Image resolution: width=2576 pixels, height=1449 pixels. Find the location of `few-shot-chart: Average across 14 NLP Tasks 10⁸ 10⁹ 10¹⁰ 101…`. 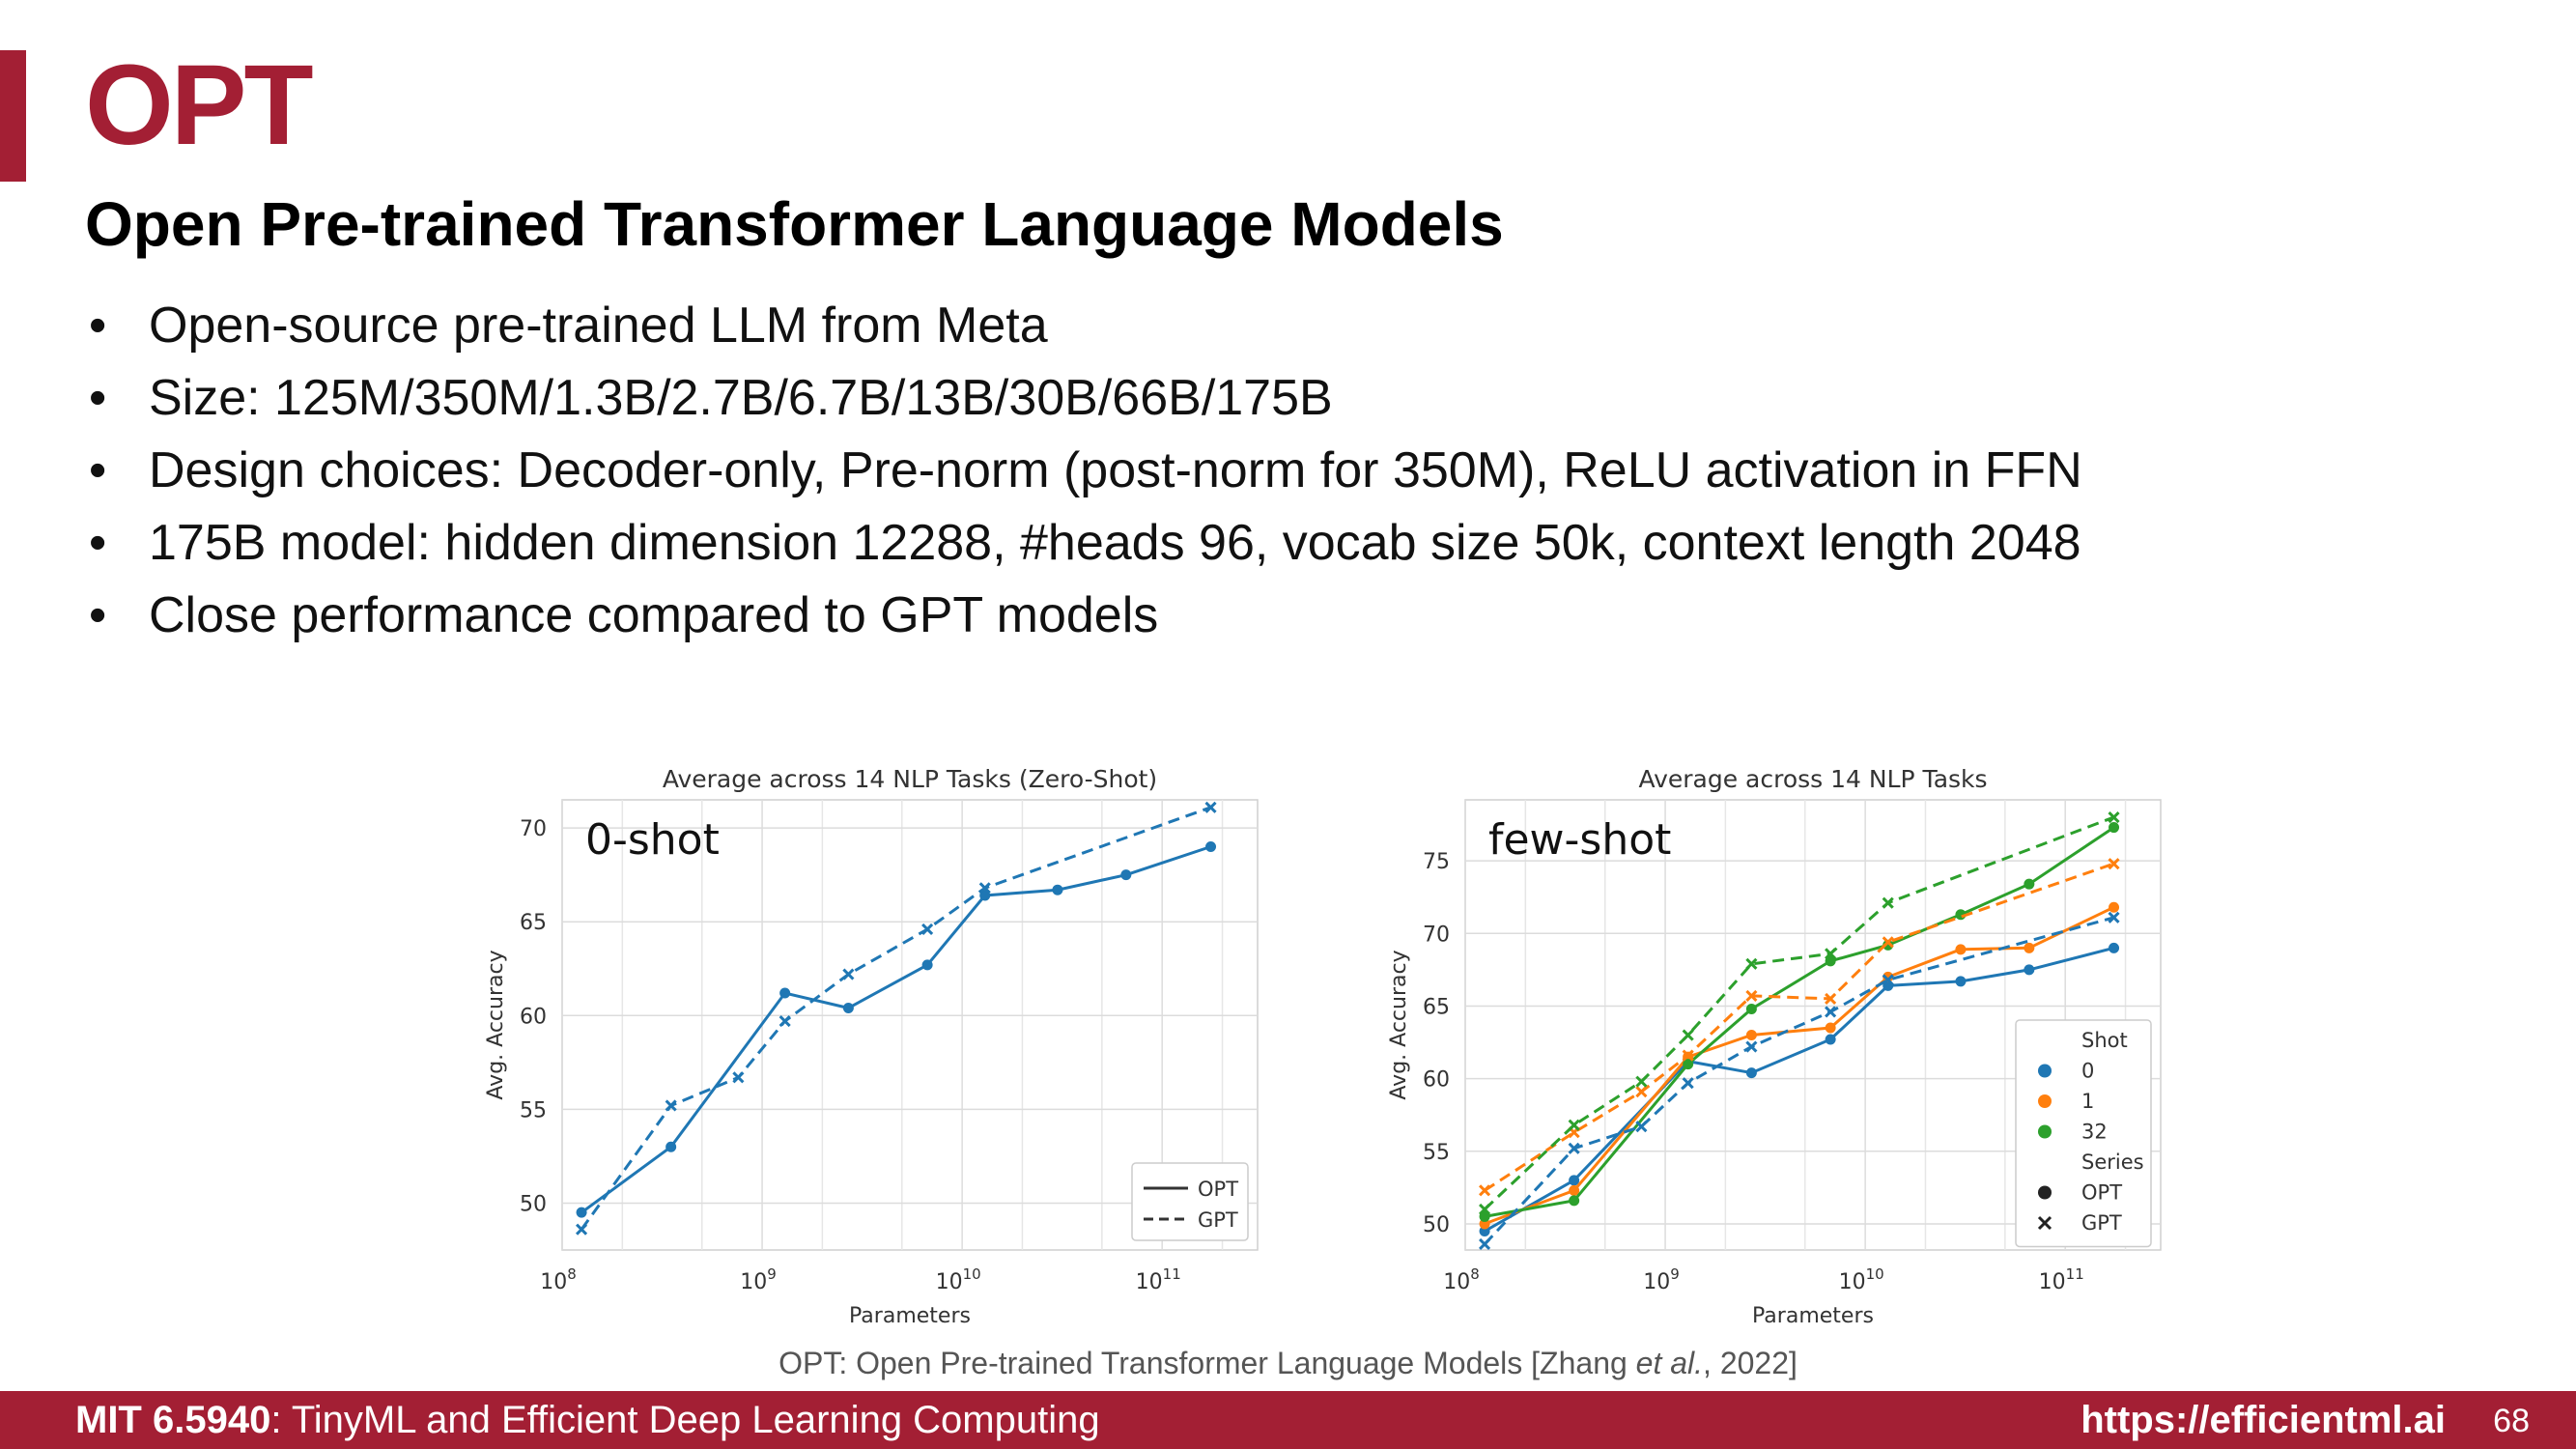

few-shot-chart: Average across 14 NLP Tasks 10⁸ 10⁹ 10¹⁰ 101… is located at coordinates (1767, 1045).